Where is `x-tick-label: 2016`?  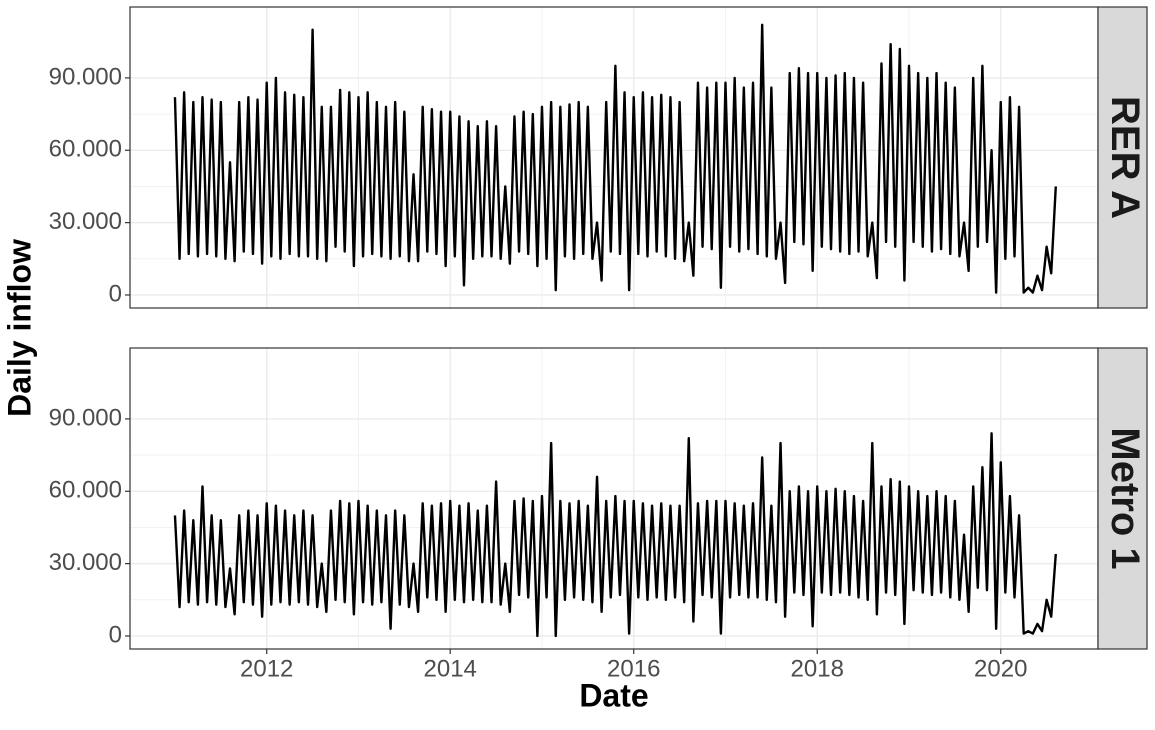
x-tick-label: 2016 is located at coordinates (633, 668).